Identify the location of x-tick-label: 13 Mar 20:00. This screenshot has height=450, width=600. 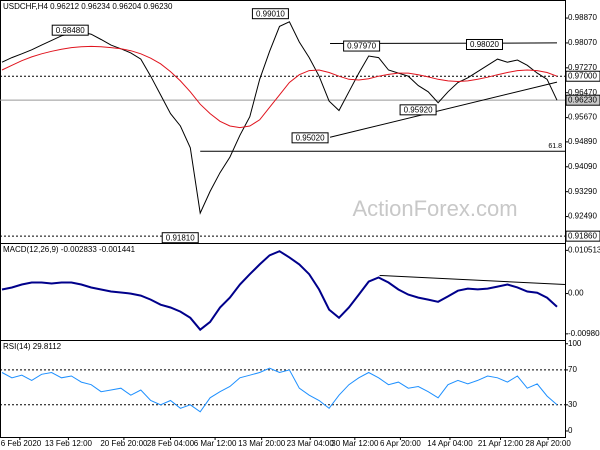
(262, 443).